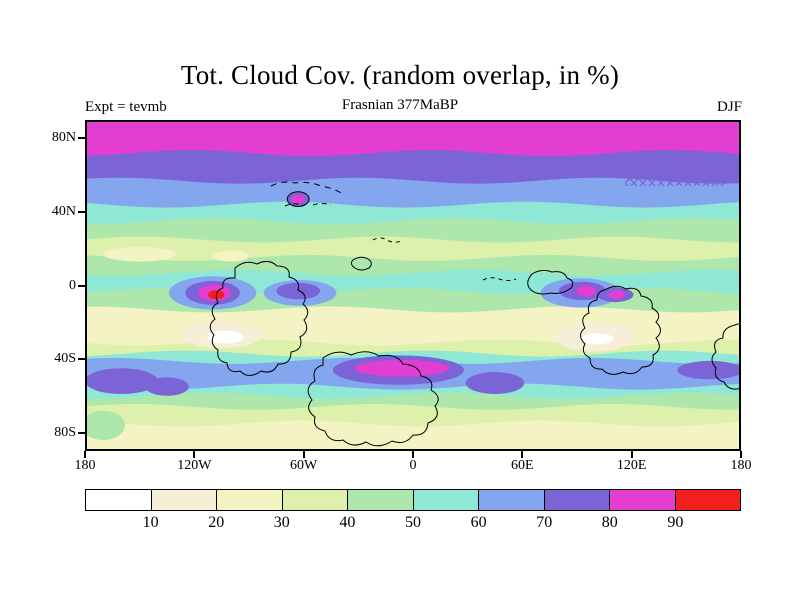 This screenshot has width=800, height=600. I want to click on colorbar-label: 50, so click(413, 522).